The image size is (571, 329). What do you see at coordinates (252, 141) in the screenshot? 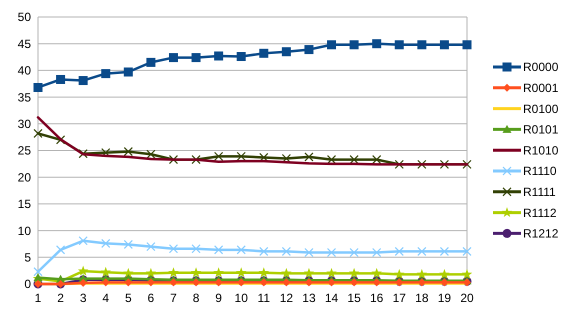
I see `line-series` at bounding box center [252, 141].